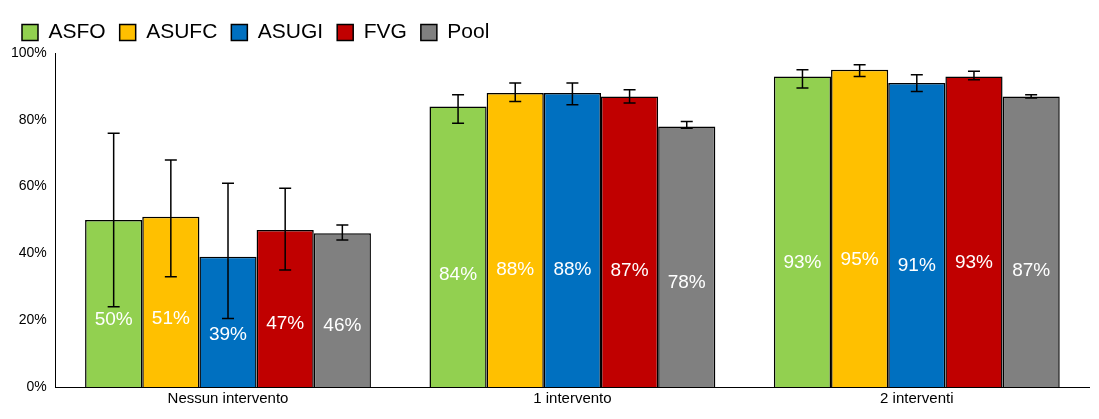 The height and width of the screenshot is (419, 1099). I want to click on y-tick-label: 40%, so click(32, 252).